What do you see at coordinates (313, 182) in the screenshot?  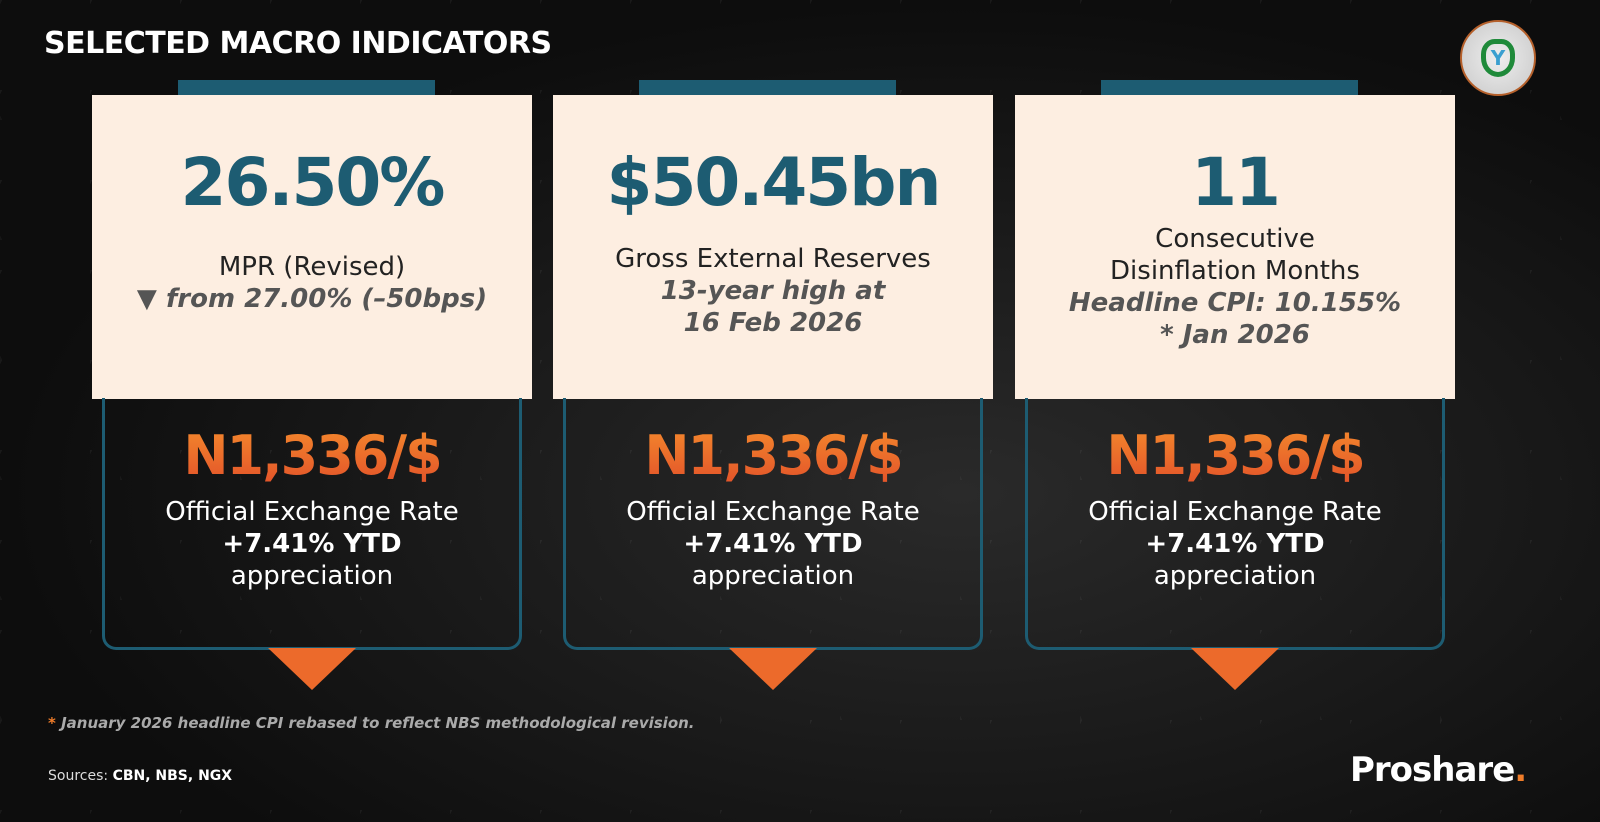 I see `indicator-value: 26.50%` at bounding box center [313, 182].